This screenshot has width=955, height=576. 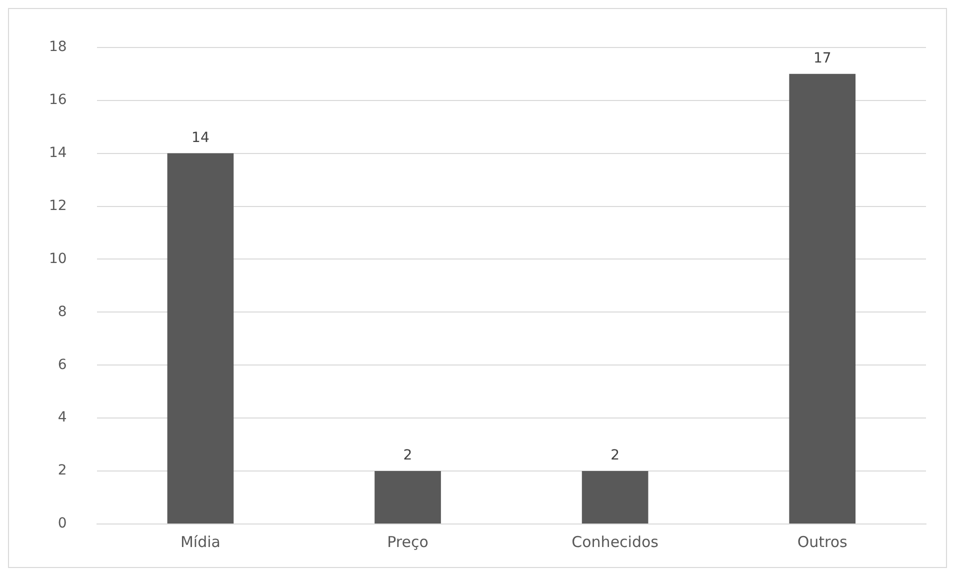 What do you see at coordinates (62, 524) in the screenshot?
I see `y-tick-label: 0` at bounding box center [62, 524].